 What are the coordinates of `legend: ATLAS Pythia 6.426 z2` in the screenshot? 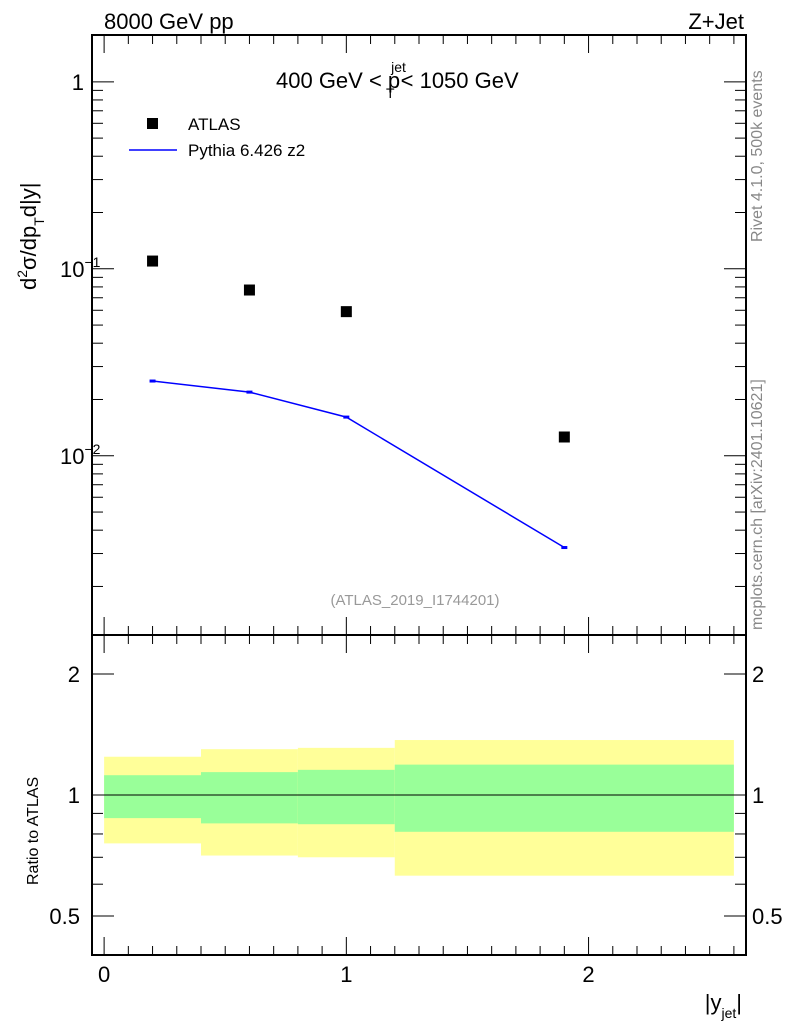 It's located at (217, 137).